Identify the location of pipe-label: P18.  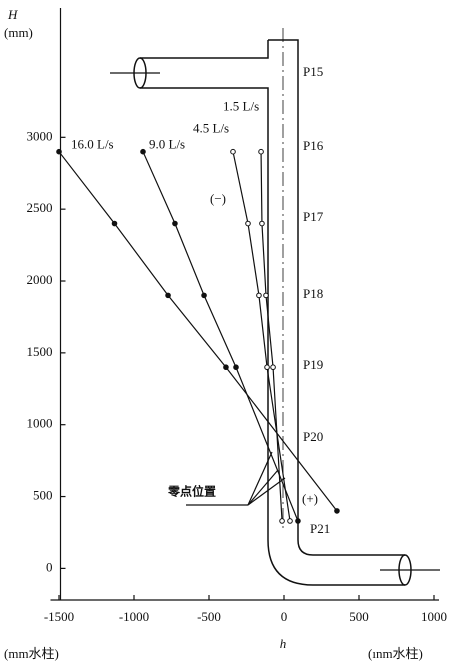
(313, 293).